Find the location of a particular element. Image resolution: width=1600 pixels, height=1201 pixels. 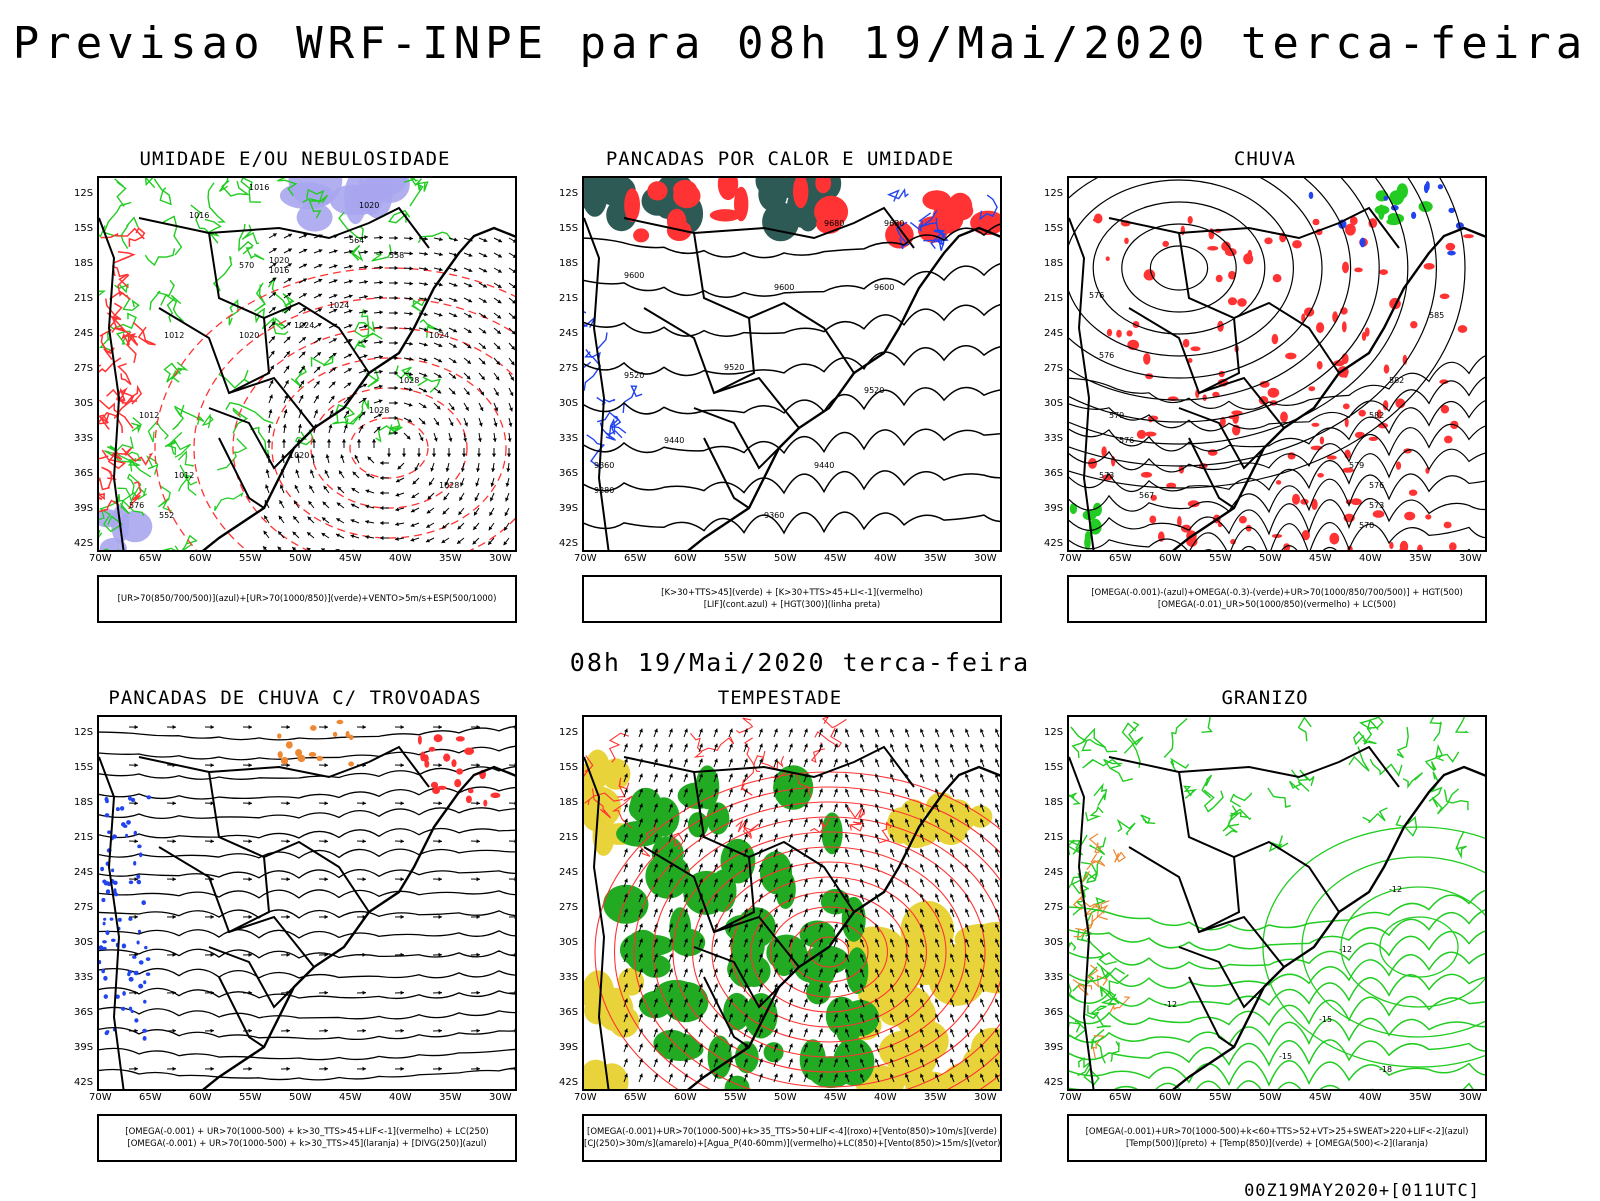

contour-label: 1016 is located at coordinates (259, 187).